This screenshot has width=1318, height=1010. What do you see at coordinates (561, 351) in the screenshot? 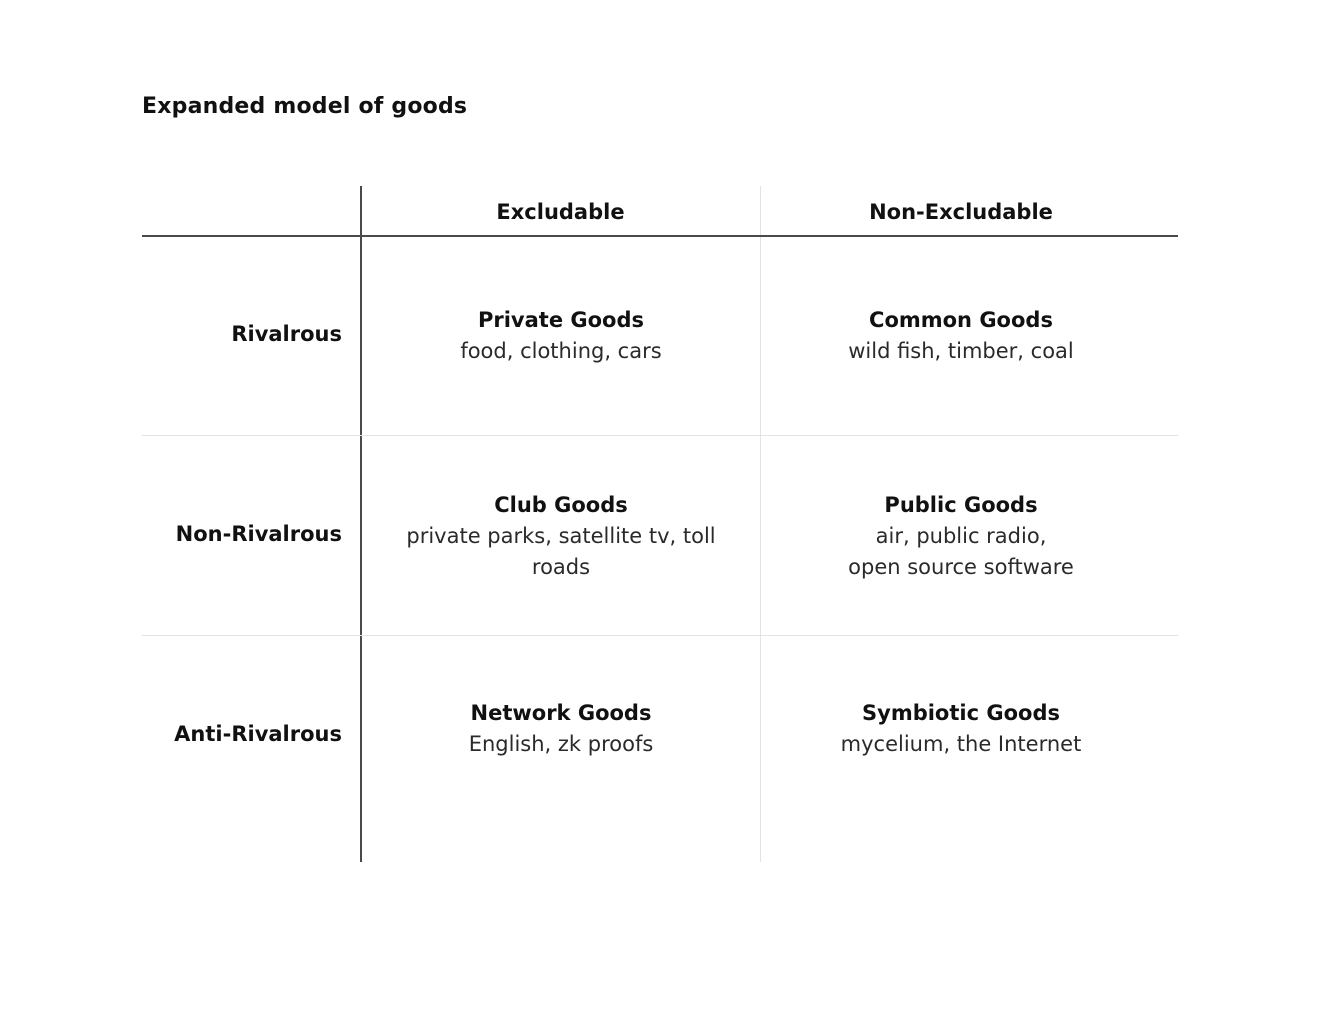
I see `cell-examples: food, clothing, cars` at bounding box center [561, 351].